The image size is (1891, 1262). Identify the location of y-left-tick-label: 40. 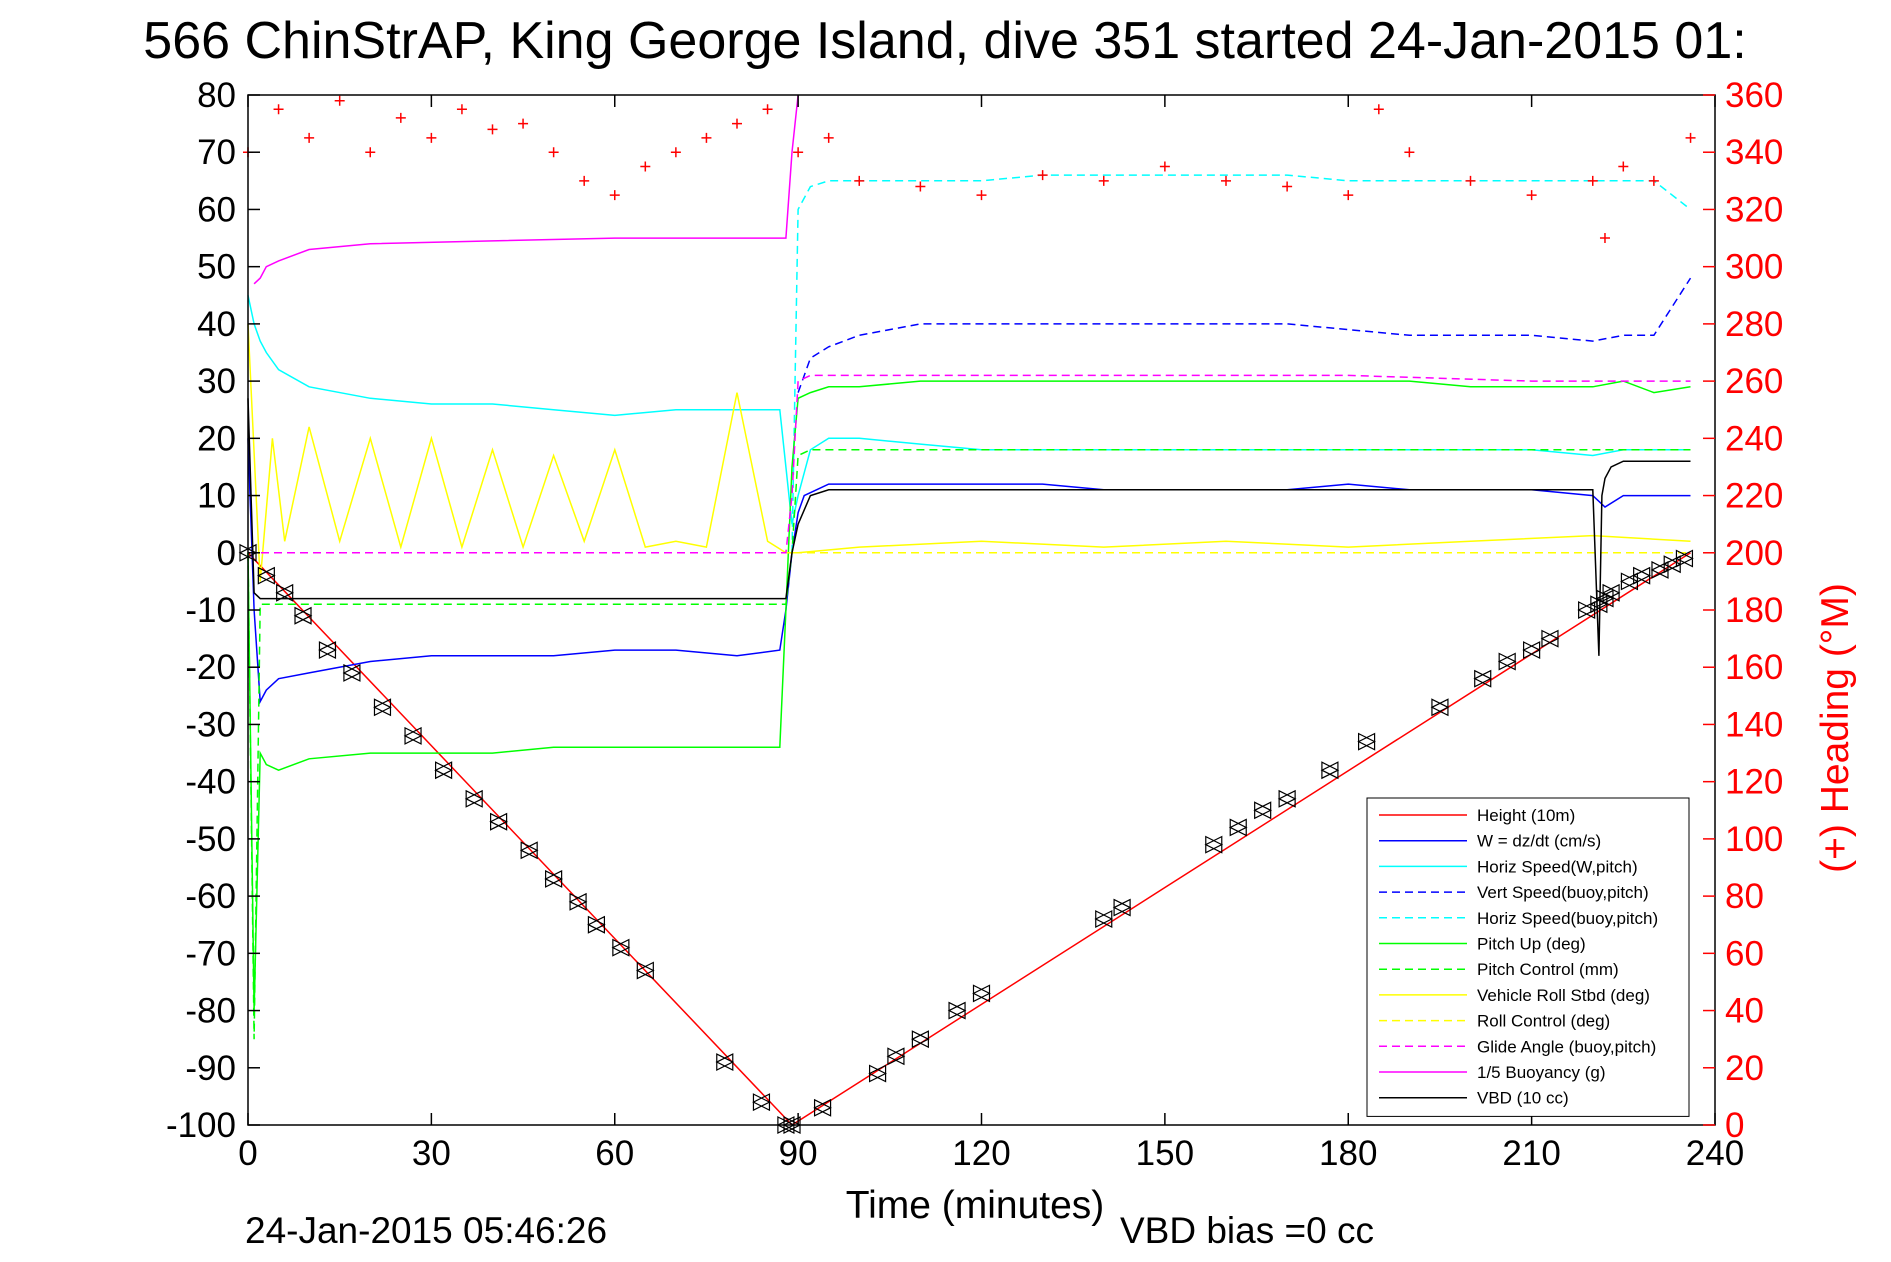
(216, 324).